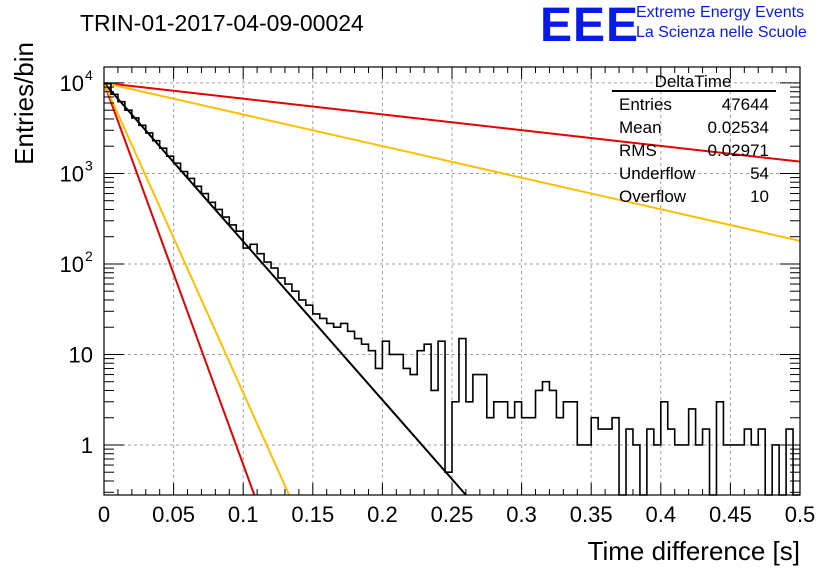 Image resolution: width=836 pixels, height=572 pixels. Describe the element at coordinates (640, 127) in the screenshot. I see `stats-row-label: Mean` at that location.